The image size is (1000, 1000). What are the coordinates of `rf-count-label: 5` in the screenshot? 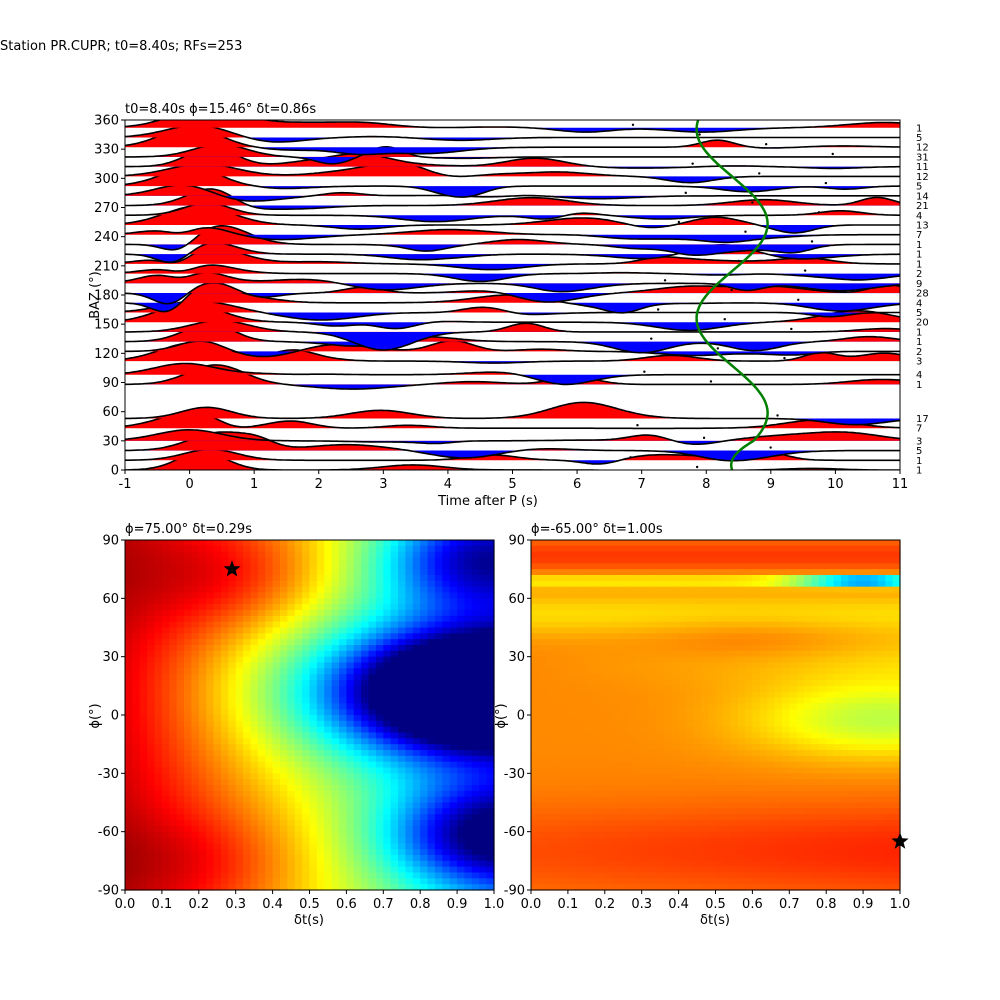 It's located at (919, 138).